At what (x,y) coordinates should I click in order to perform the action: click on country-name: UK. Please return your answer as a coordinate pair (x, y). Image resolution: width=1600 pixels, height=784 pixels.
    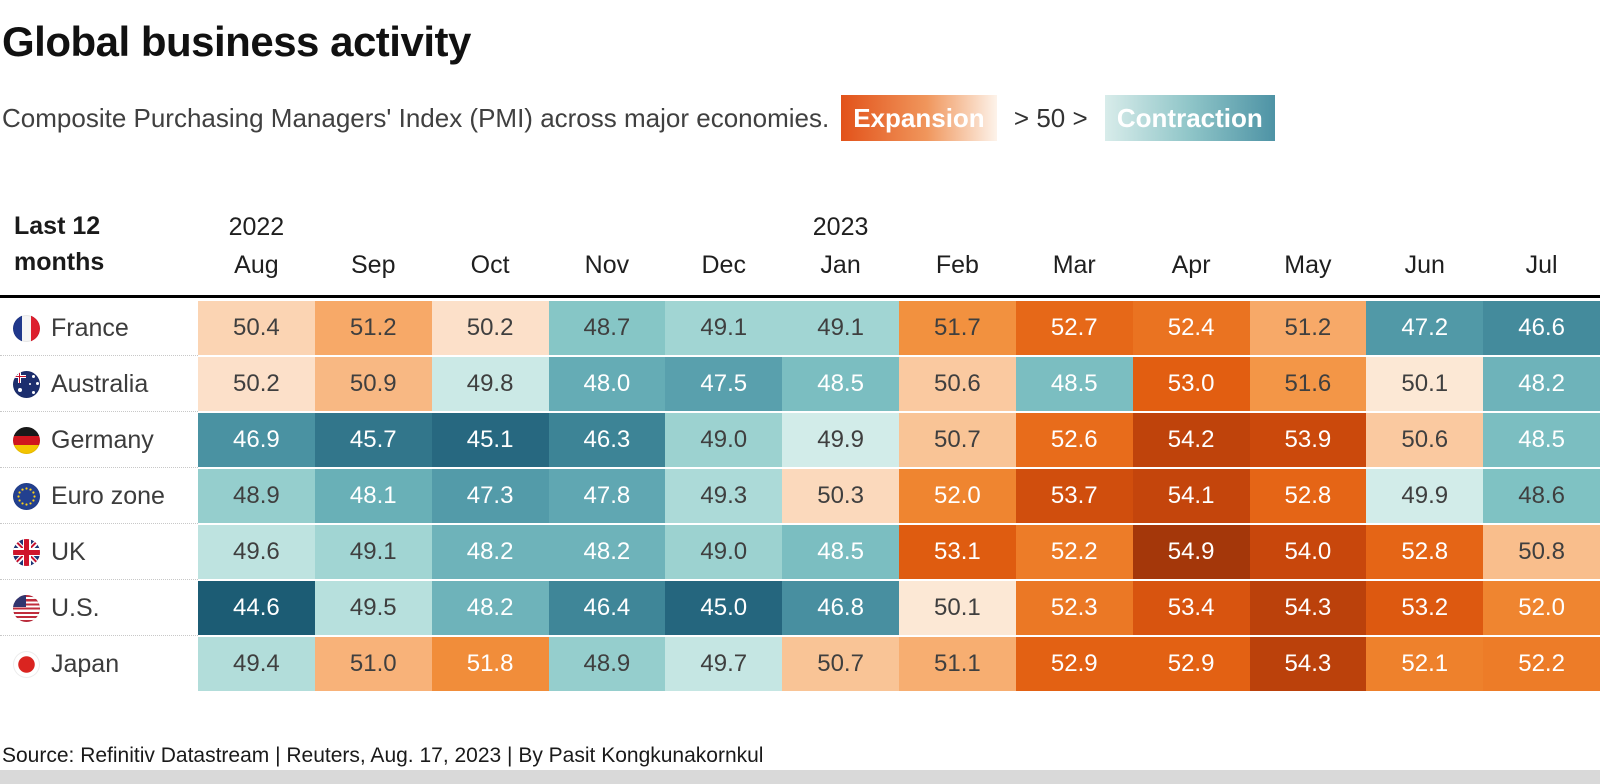
    Looking at the image, I should click on (68, 551).